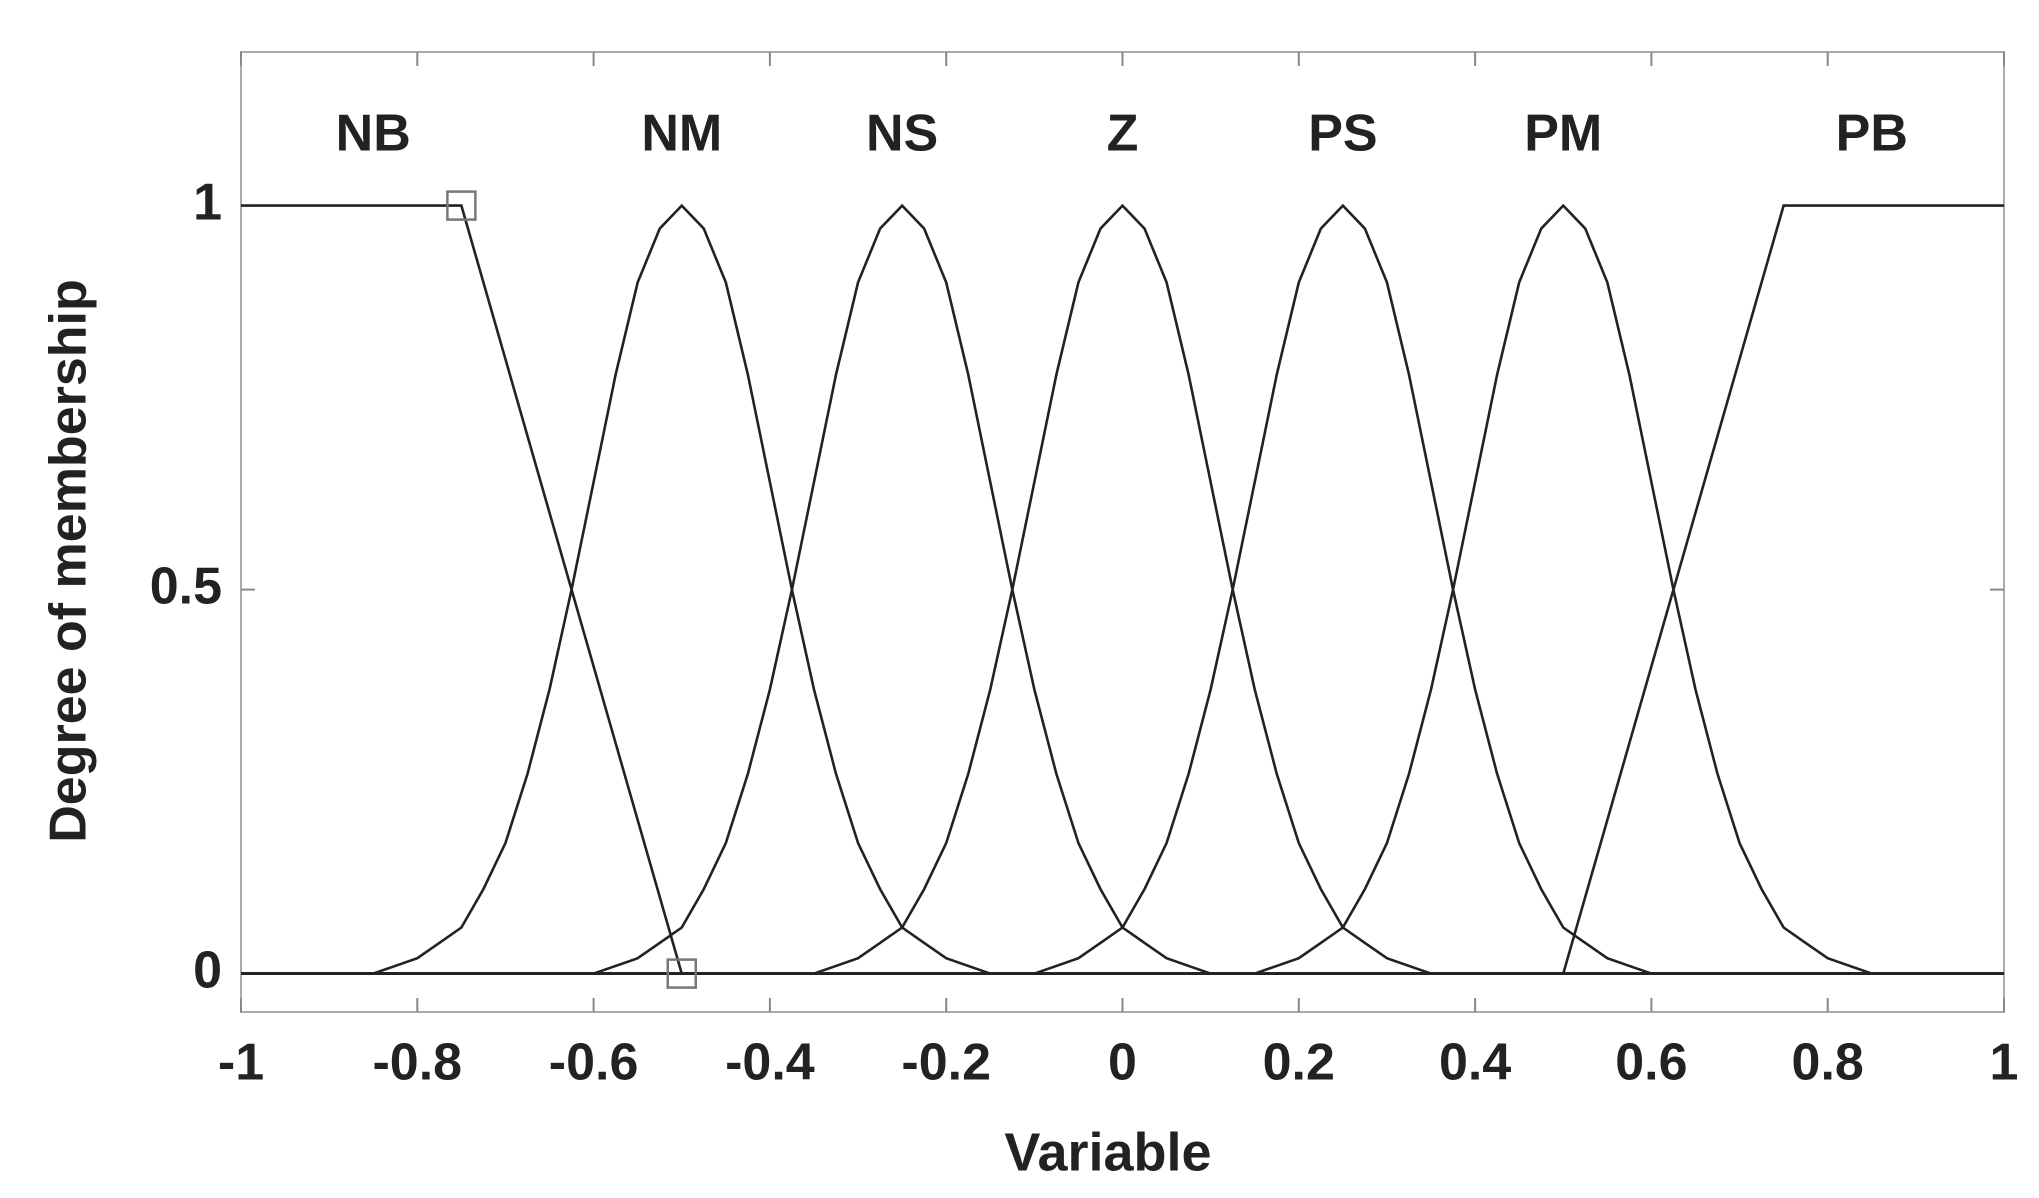 The height and width of the screenshot is (1198, 2039). What do you see at coordinates (373, 134) in the screenshot?
I see `set-label: NB` at bounding box center [373, 134].